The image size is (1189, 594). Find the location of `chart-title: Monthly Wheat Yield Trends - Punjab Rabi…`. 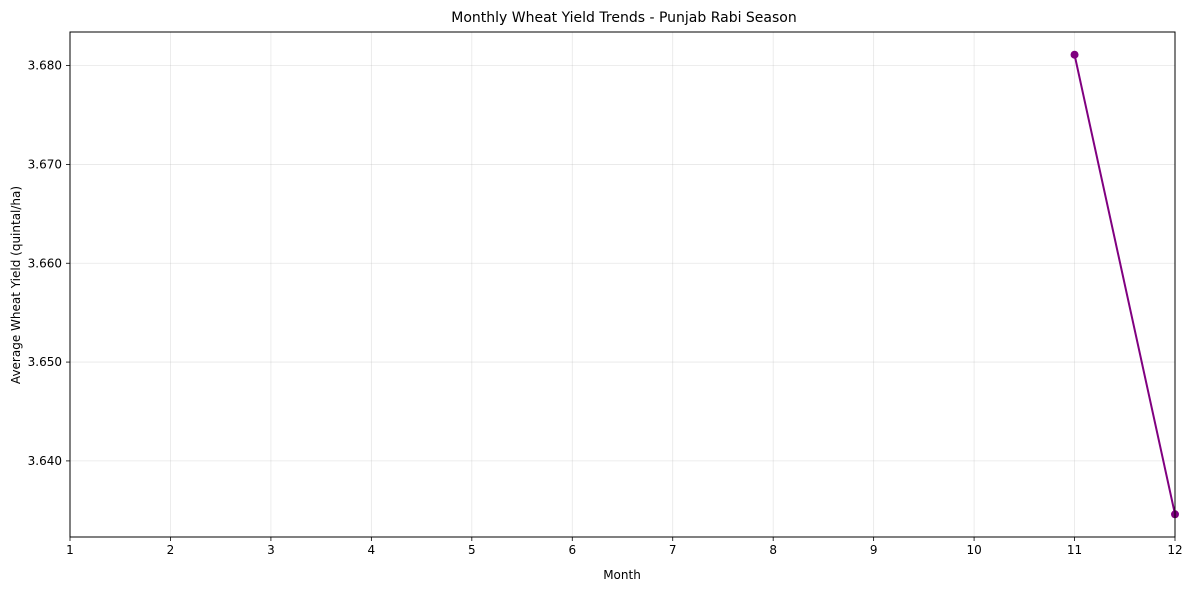

chart-title: Monthly Wheat Yield Trends - Punjab Rabi… is located at coordinates (623, 18).